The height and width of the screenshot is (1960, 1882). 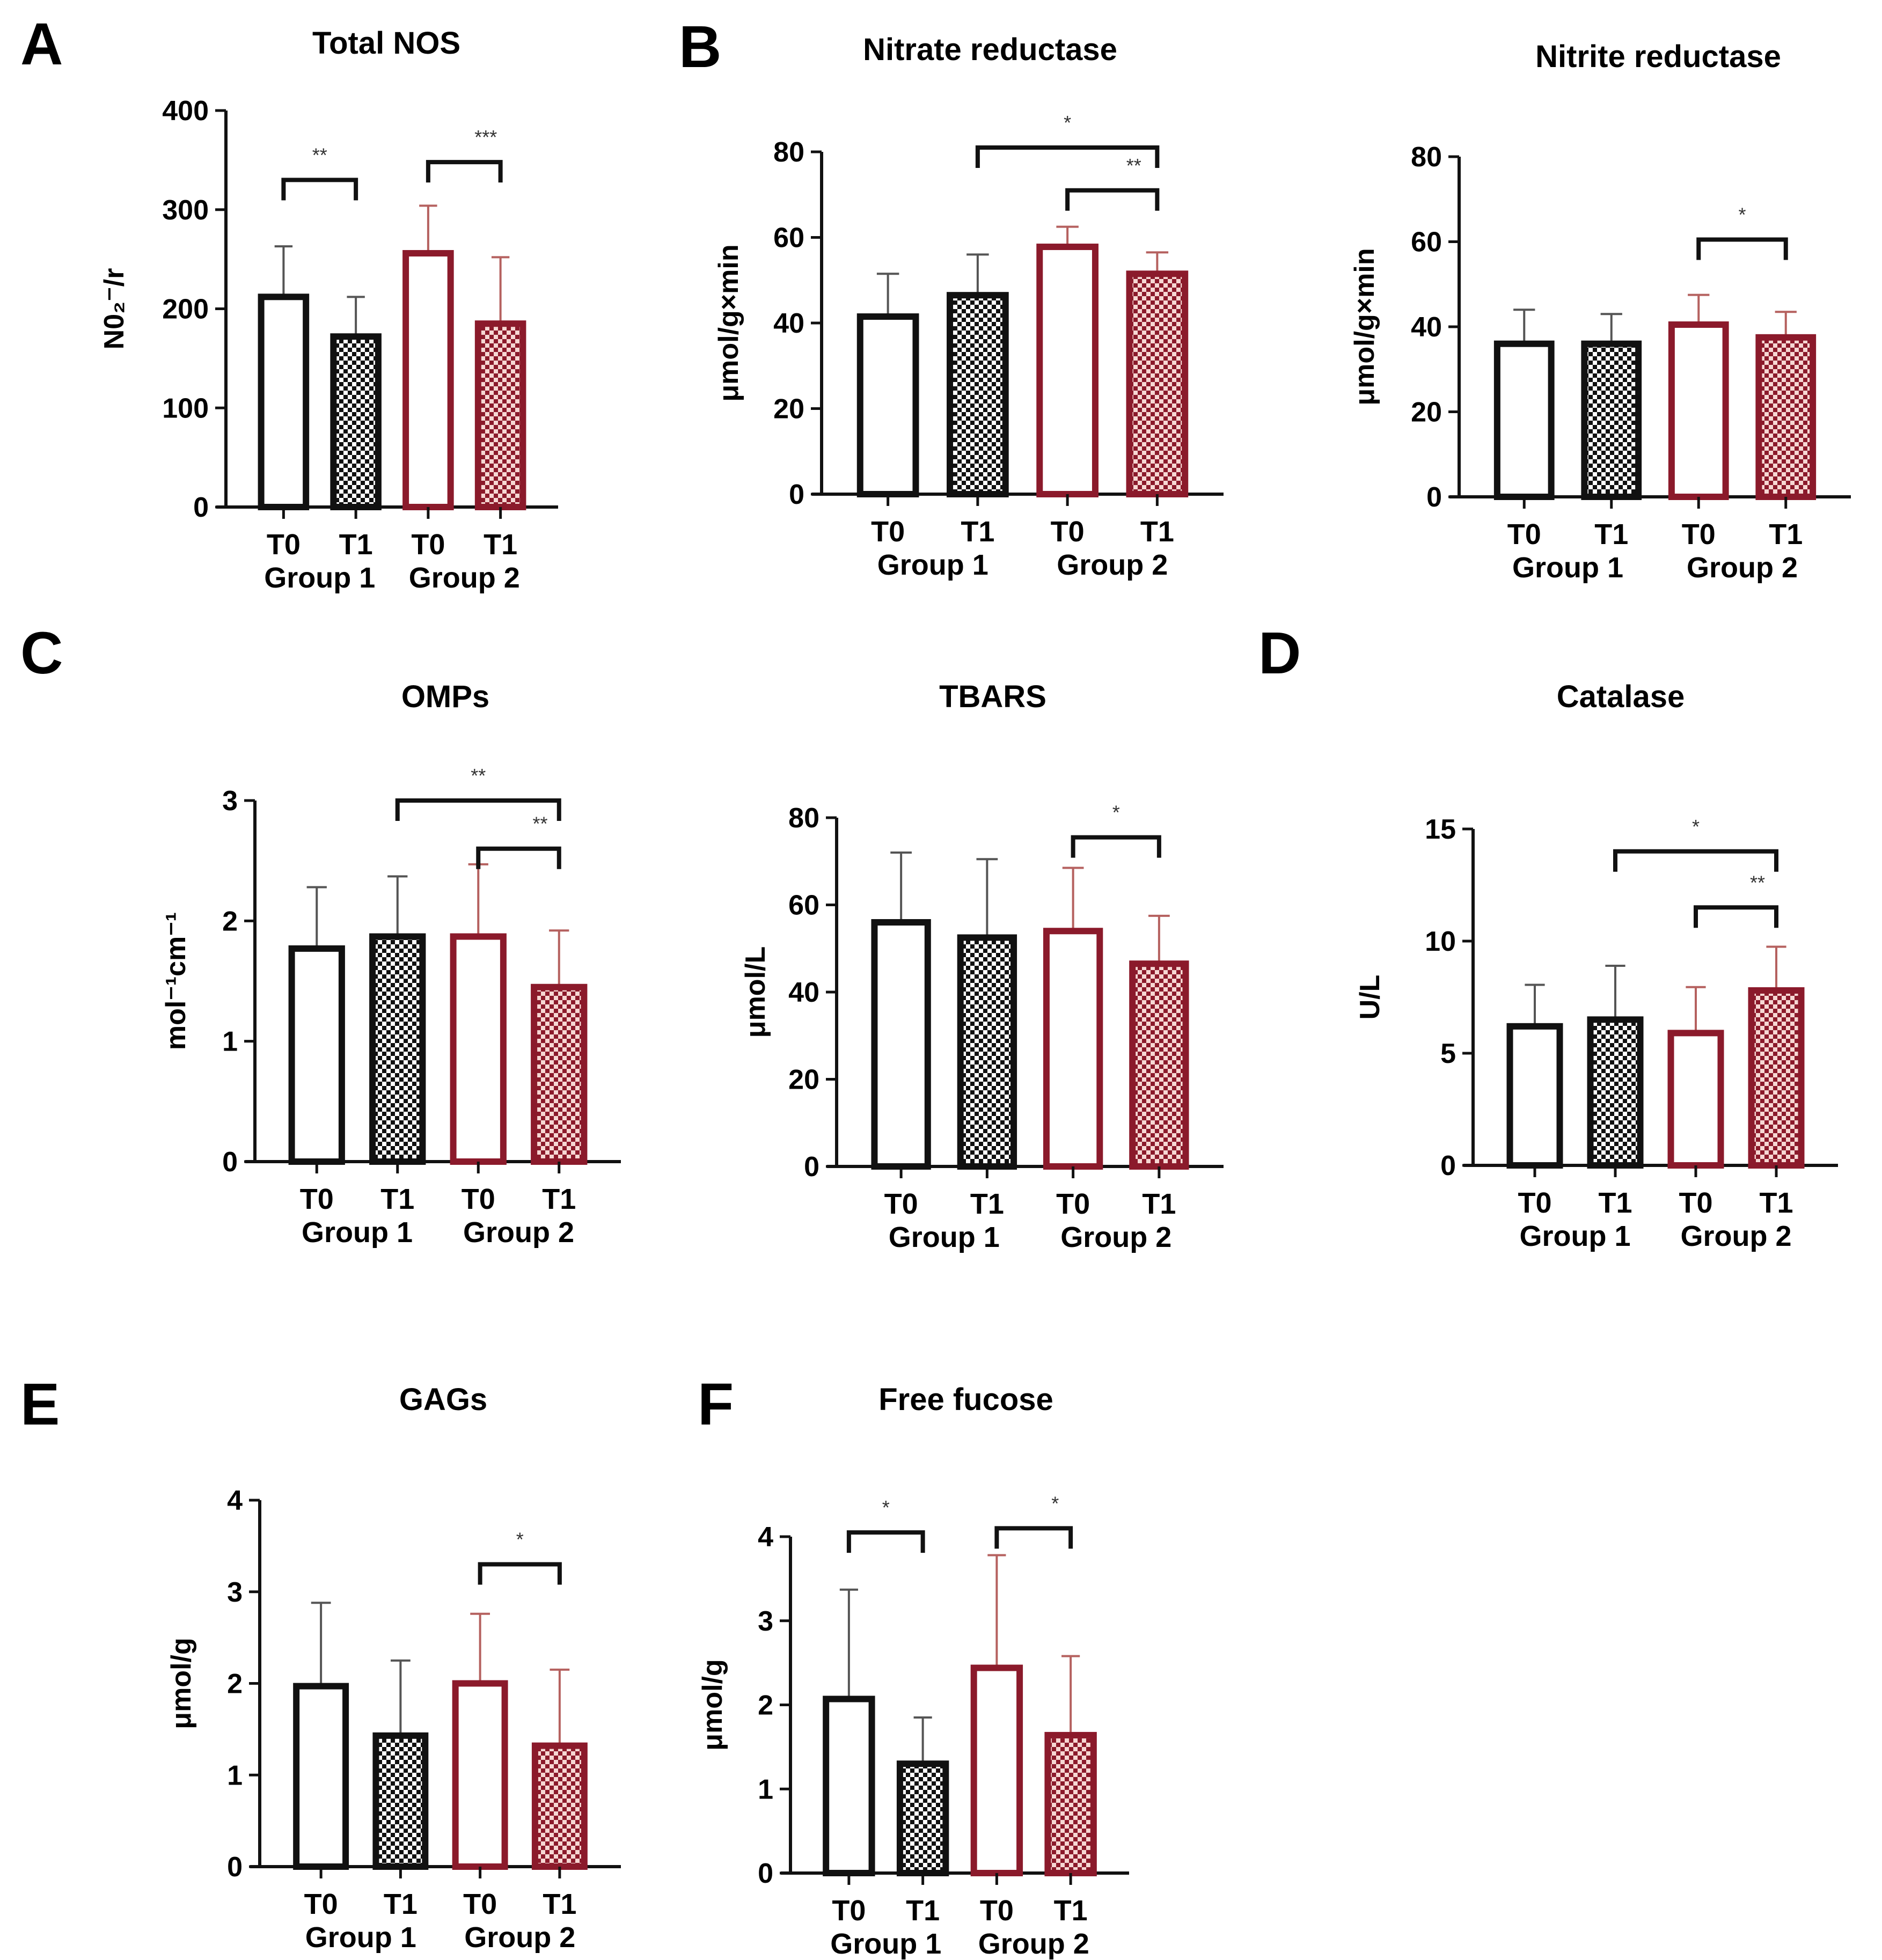 What do you see at coordinates (235, 1500) in the screenshot?
I see `y-tick-label: 4` at bounding box center [235, 1500].